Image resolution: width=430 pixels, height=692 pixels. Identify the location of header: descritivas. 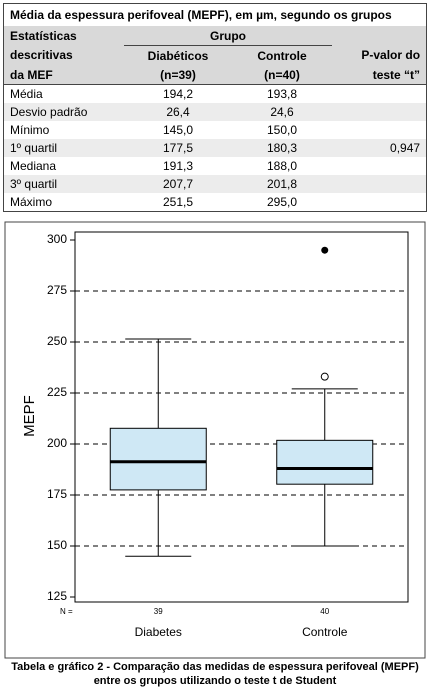
(64, 55).